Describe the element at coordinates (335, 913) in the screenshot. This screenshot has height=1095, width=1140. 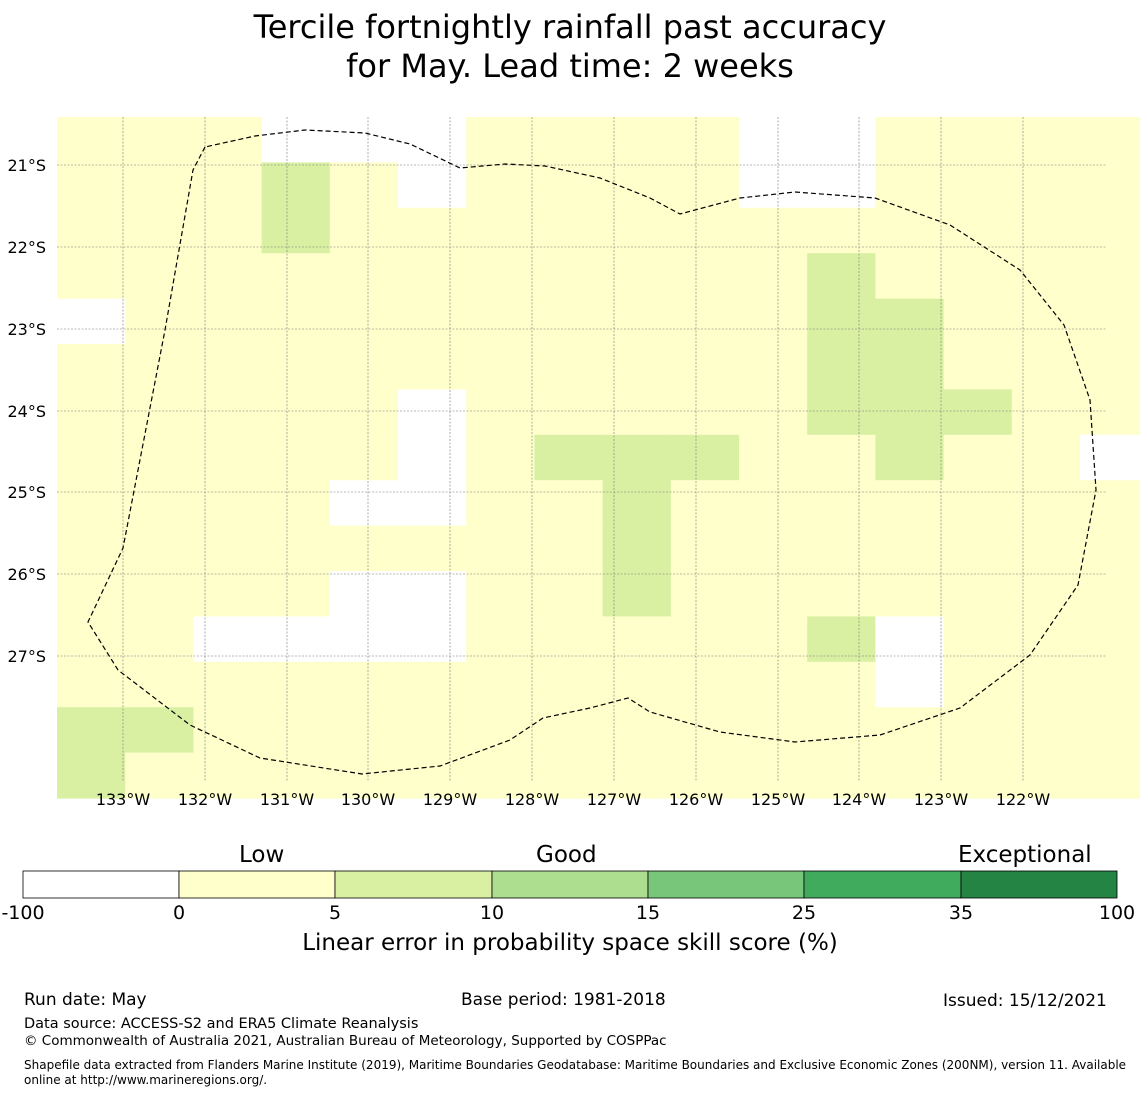
I see `colorbar-tick-label: 5` at that location.